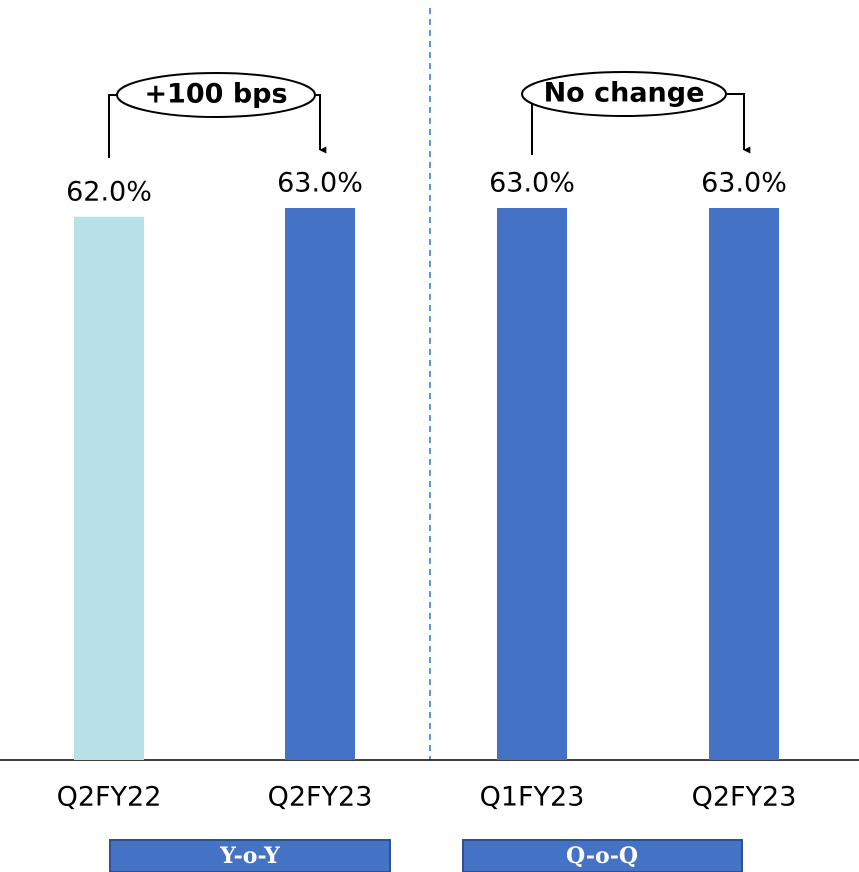 Image resolution: width=859 pixels, height=872 pixels. I want to click on value-label: 62.0%, so click(109, 191).